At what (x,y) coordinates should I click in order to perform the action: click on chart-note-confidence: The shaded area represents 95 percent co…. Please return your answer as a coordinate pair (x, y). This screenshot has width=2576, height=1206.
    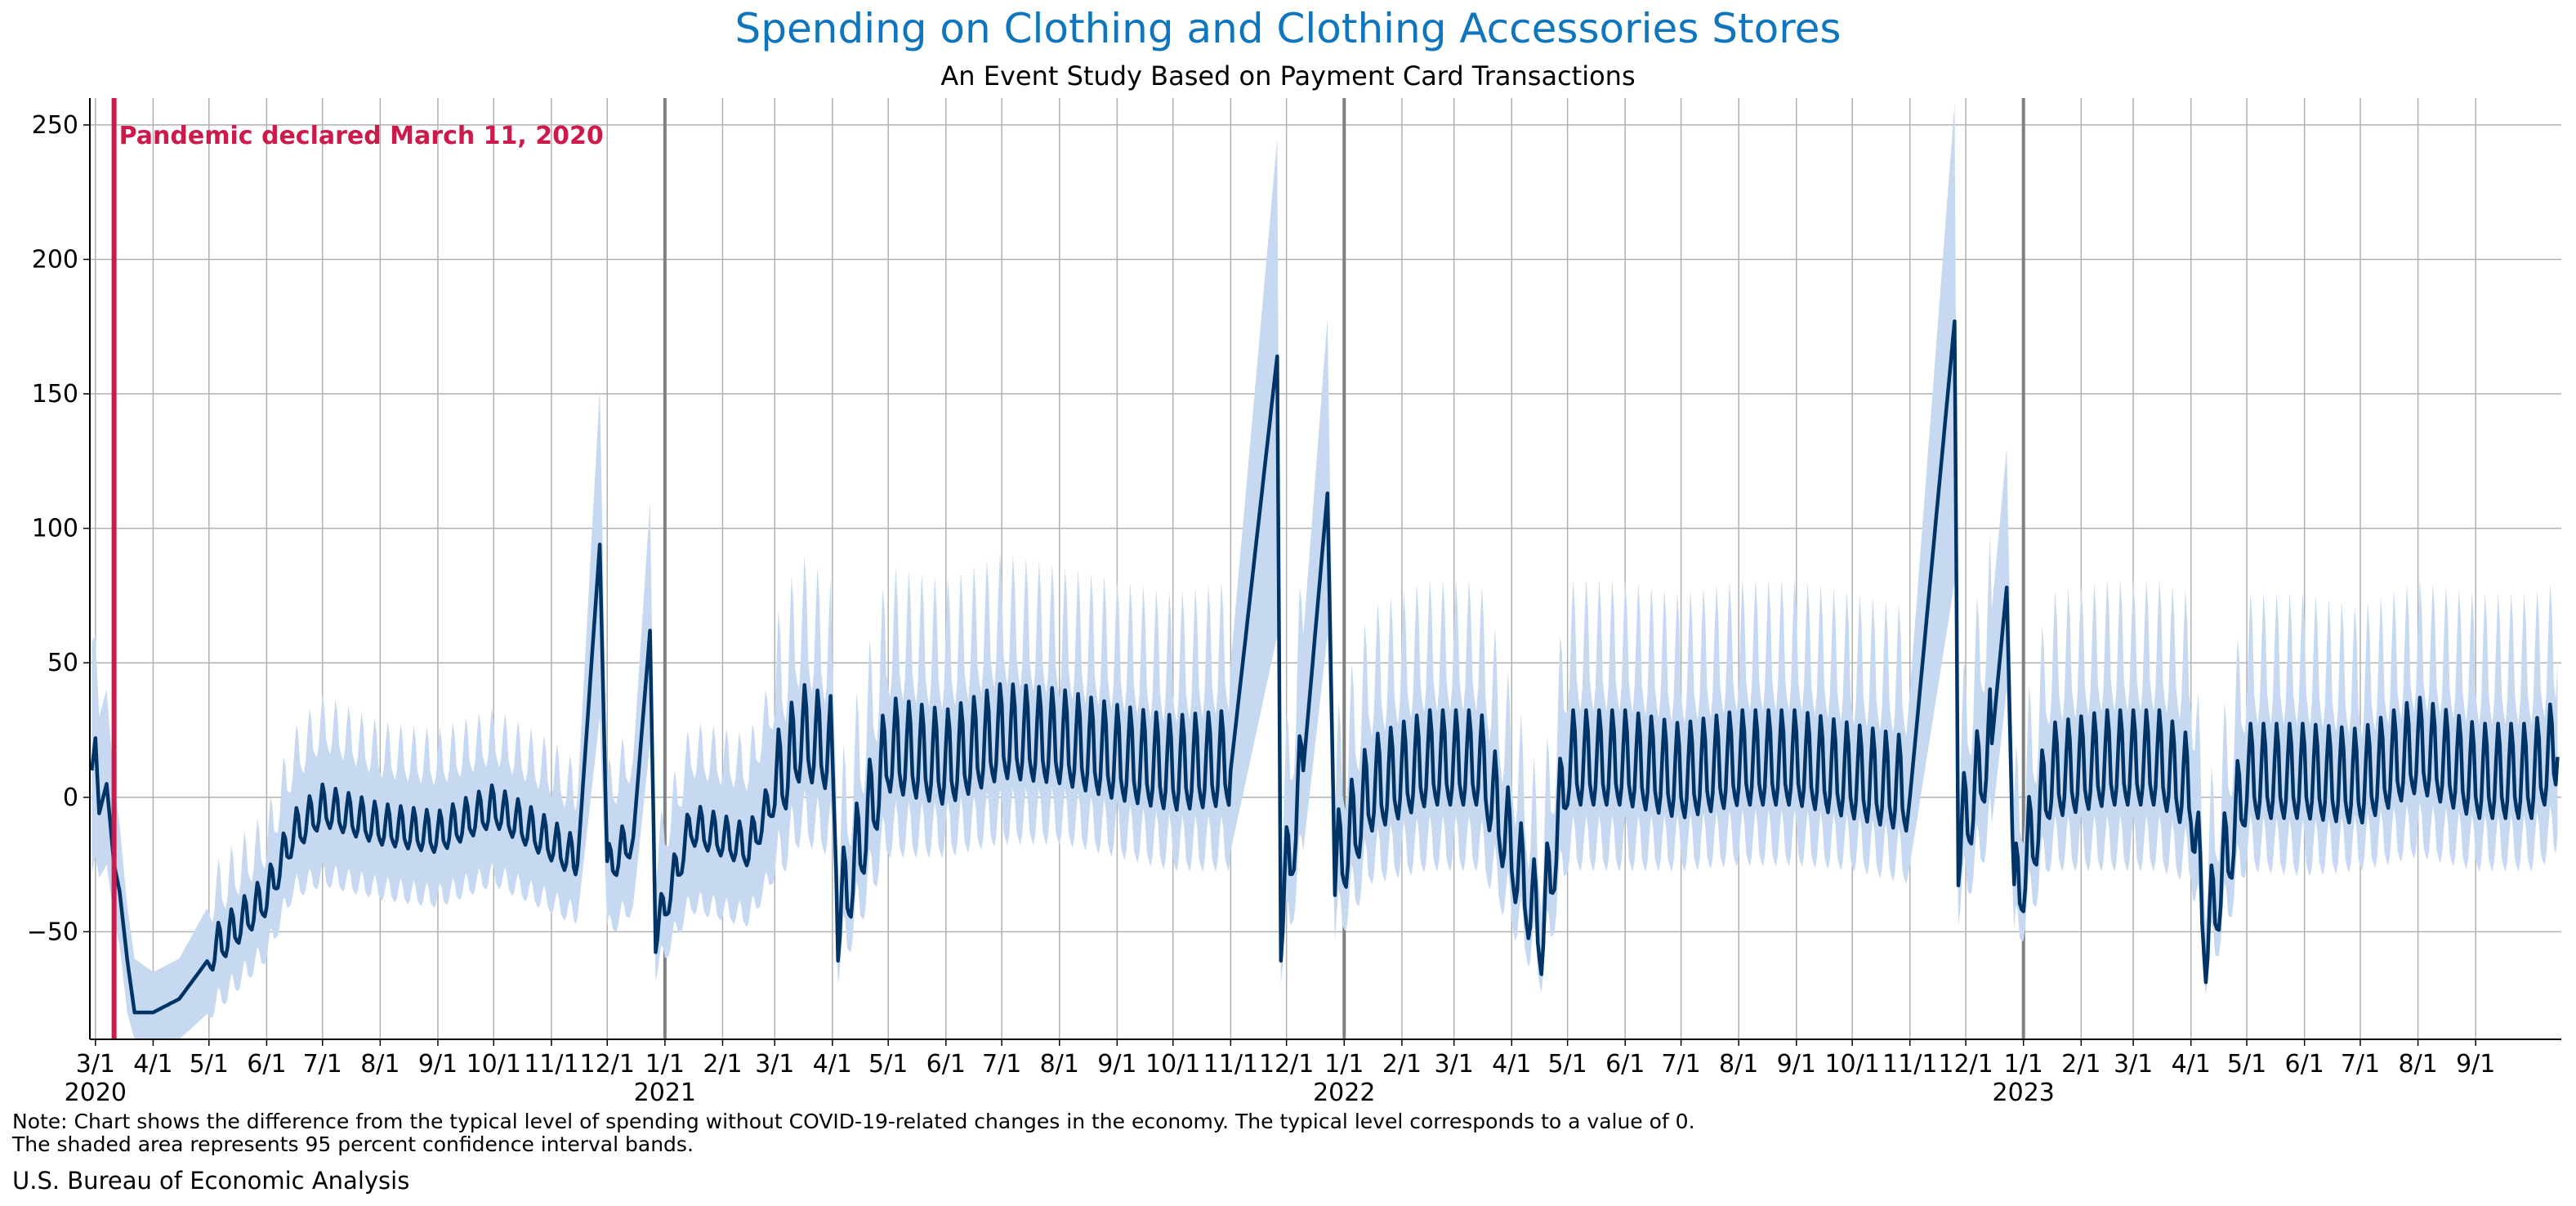
    Looking at the image, I should click on (353, 1144).